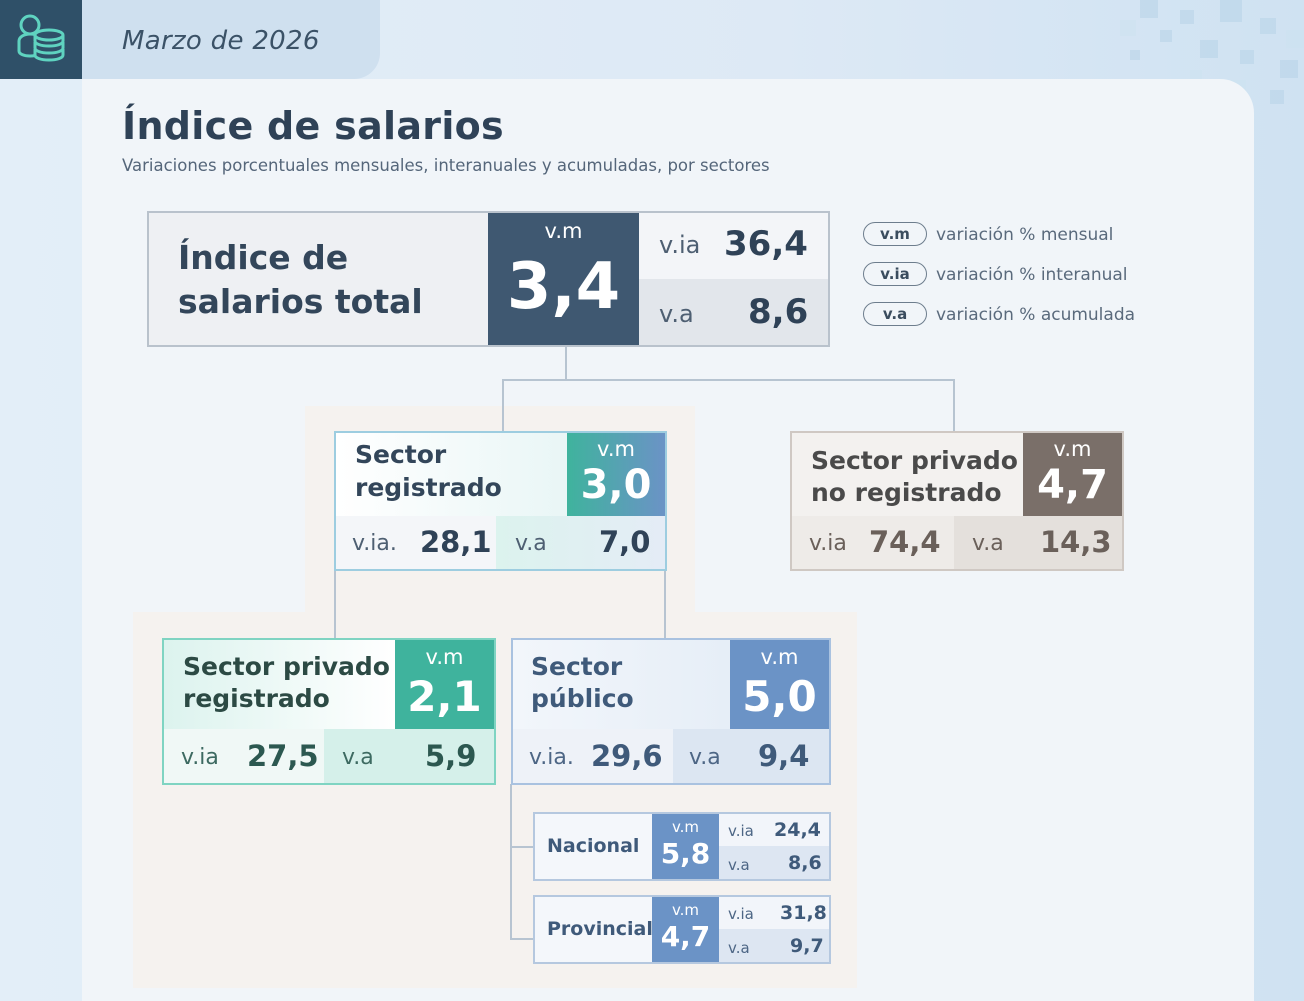 The height and width of the screenshot is (1001, 1304). Describe the element at coordinates (416, 542) in the screenshot. I see `registrado-via-cell` at that location.